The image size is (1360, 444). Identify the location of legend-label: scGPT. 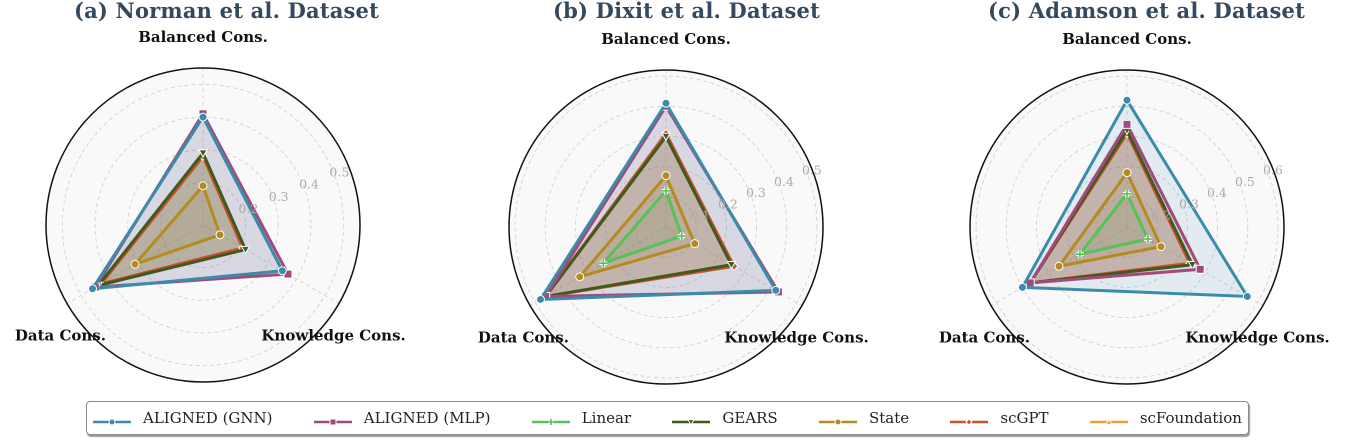
(1024, 418).